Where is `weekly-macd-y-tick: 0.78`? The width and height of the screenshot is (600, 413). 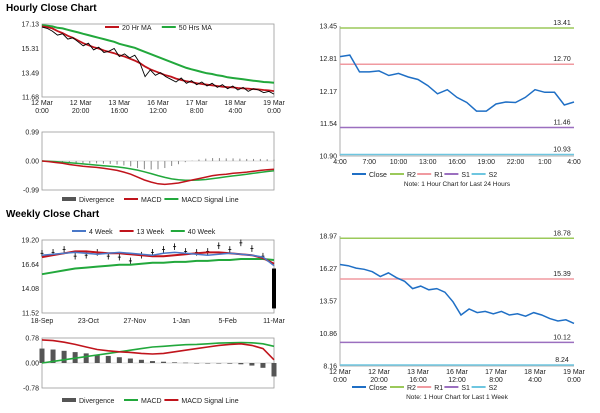
weekly-macd-y-tick: 0.78 is located at coordinates (32, 339).